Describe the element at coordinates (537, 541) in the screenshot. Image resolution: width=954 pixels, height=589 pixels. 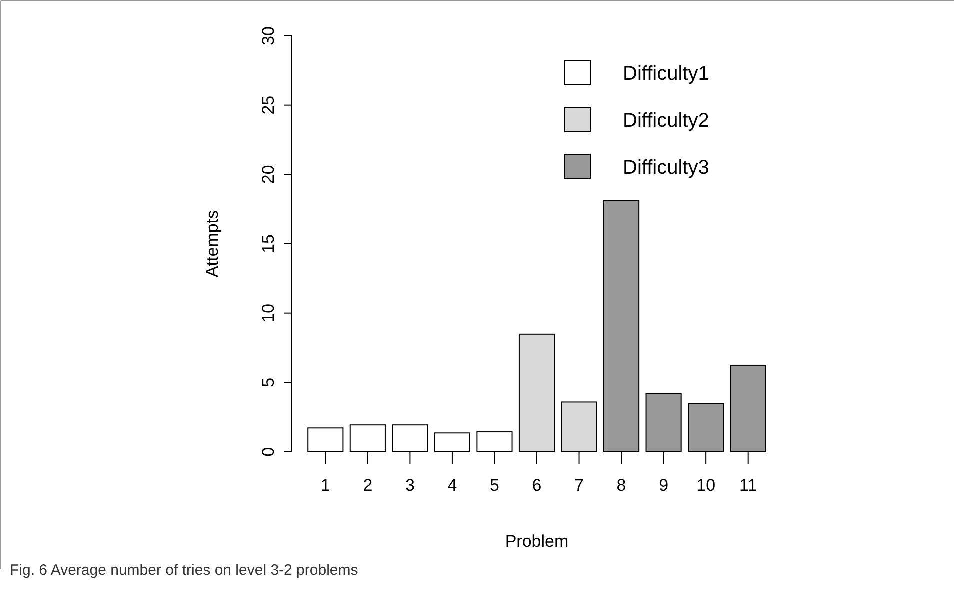
I see `x-axis-title: Problem` at that location.